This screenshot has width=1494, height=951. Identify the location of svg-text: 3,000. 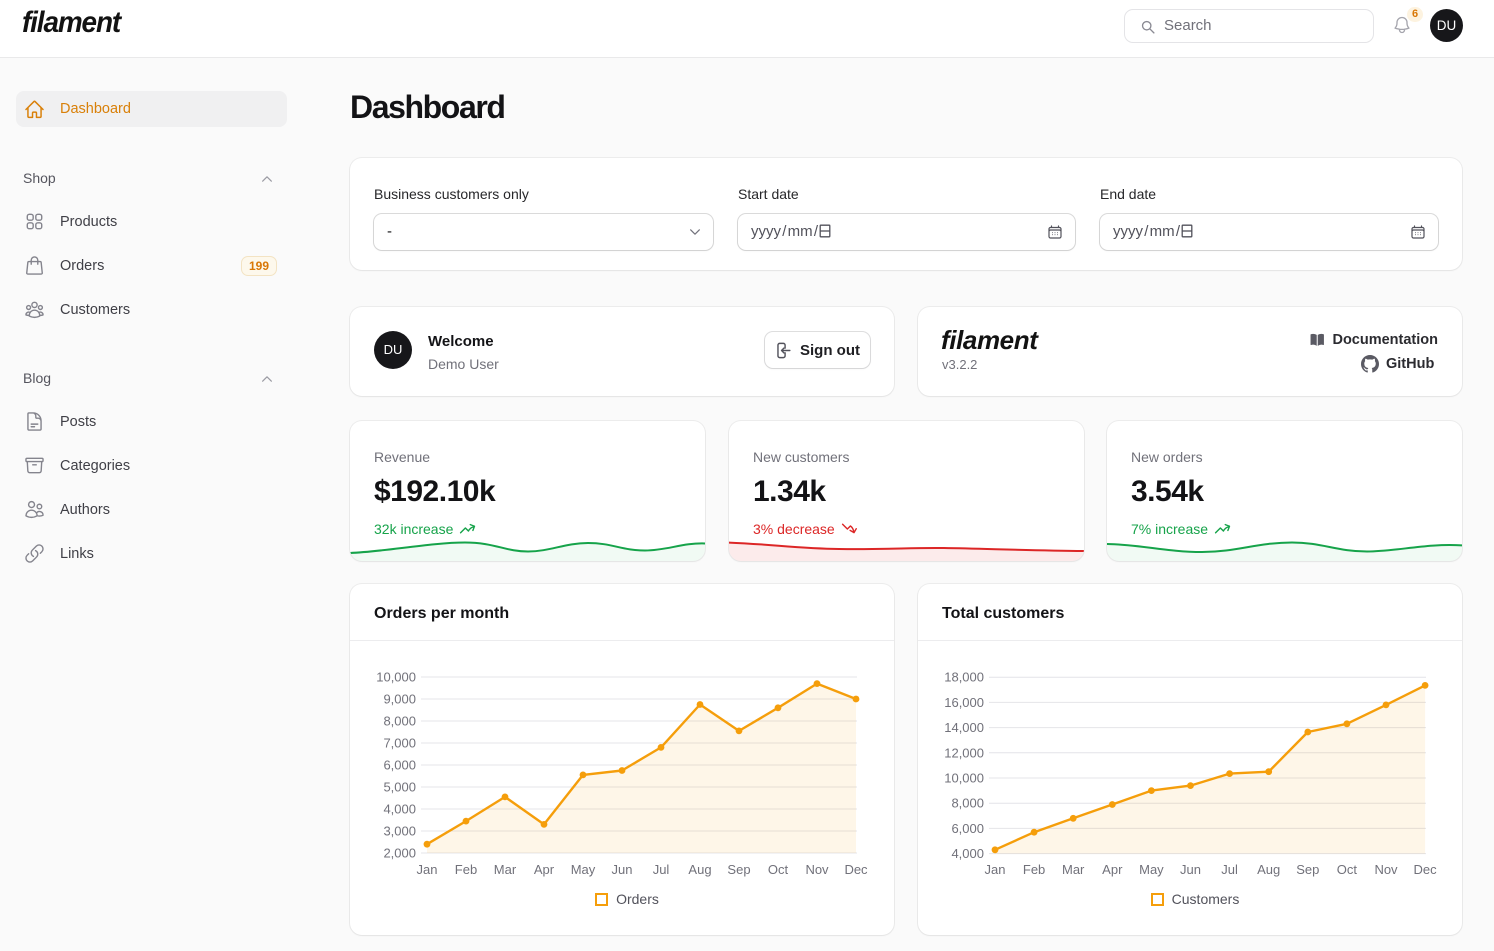
(399, 831).